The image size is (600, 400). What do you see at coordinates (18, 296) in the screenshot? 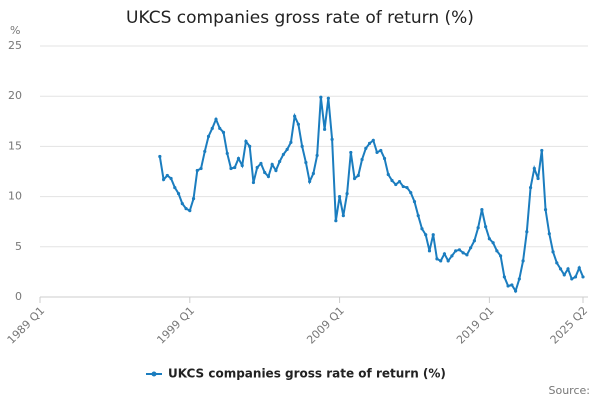
I see `y-tick-label: 0` at bounding box center [18, 296].